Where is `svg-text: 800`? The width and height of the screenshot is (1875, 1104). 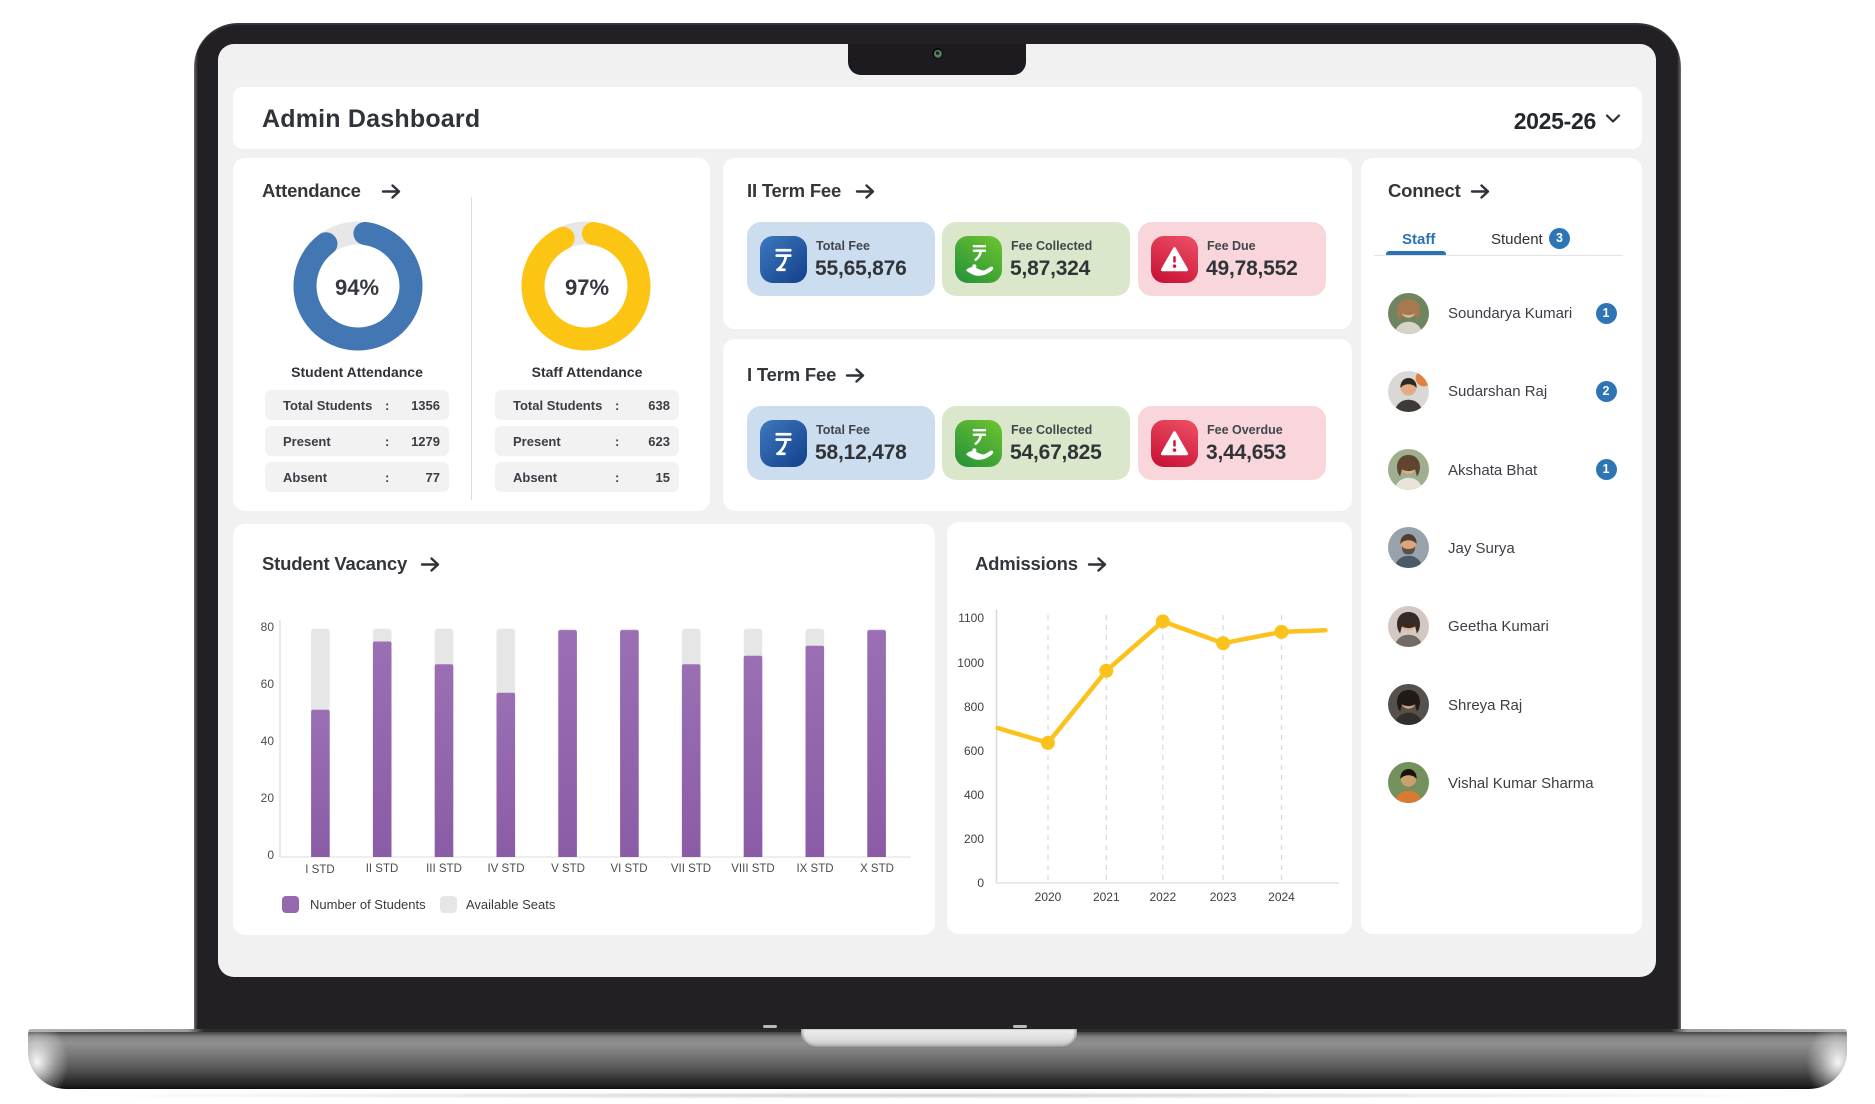
svg-text: 800 is located at coordinates (974, 707).